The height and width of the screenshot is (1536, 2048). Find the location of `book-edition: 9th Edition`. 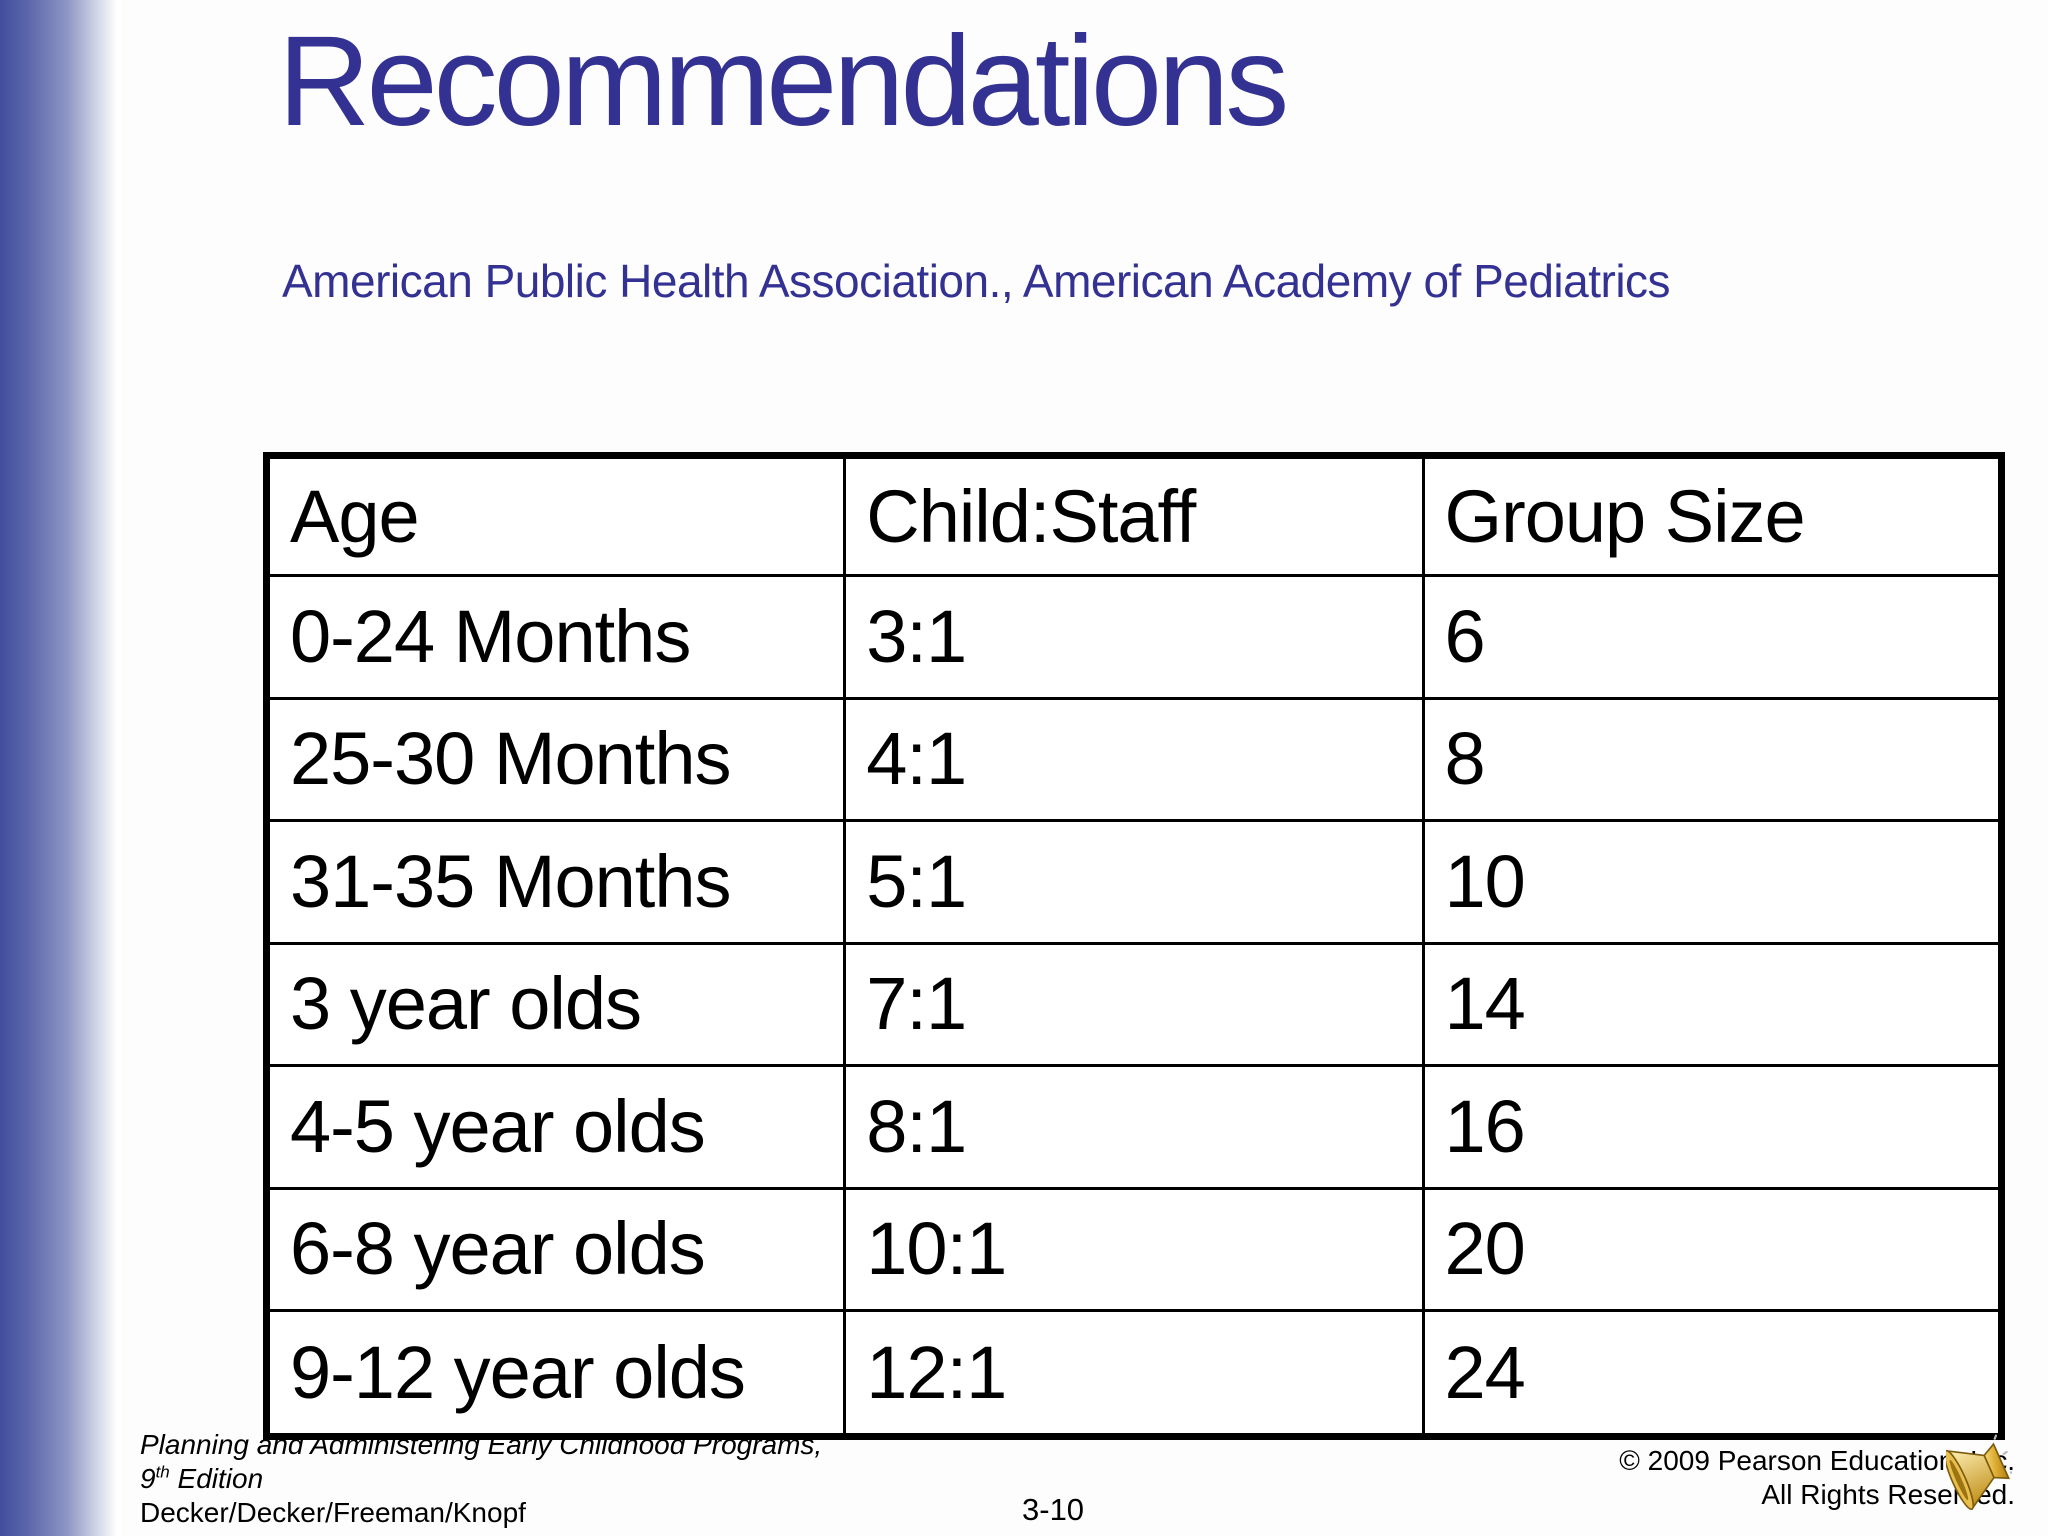

book-edition: 9th Edition is located at coordinates (202, 1478).